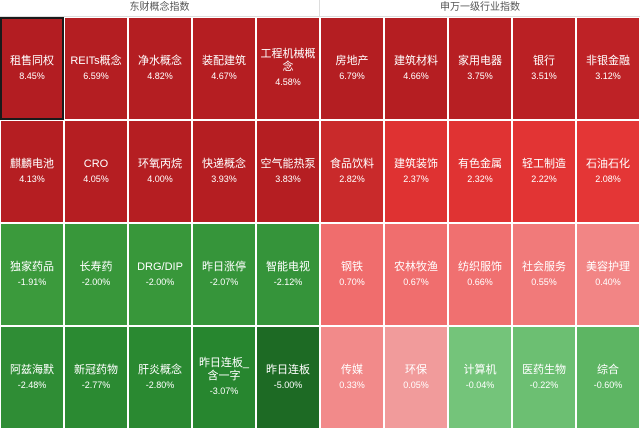 This screenshot has width=640, height=429. Describe the element at coordinates (96, 274) in the screenshot. I see `concept-tile: 长寿药 -2.00%` at that location.